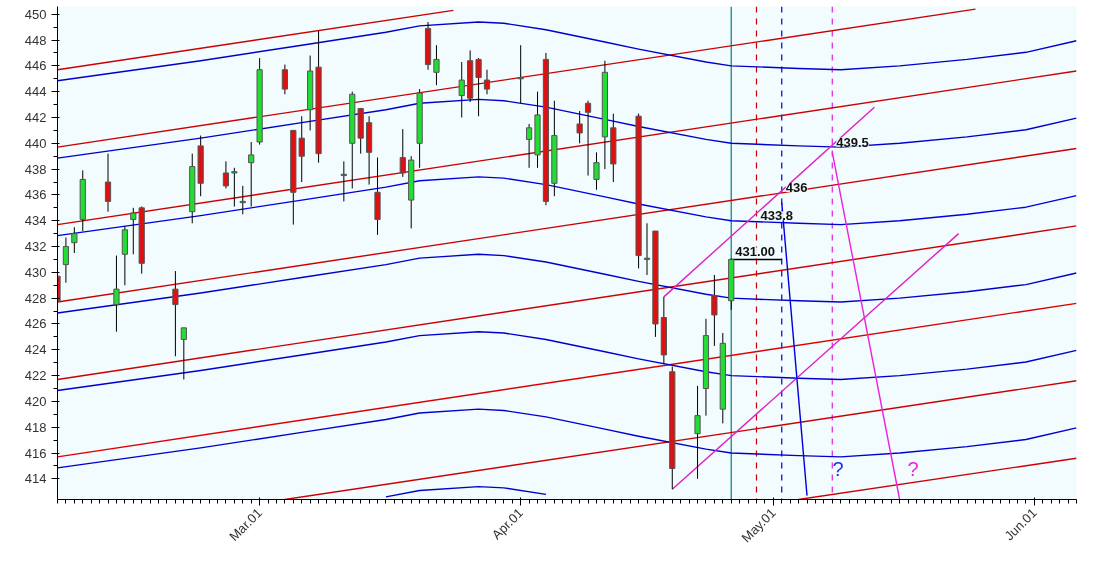  What do you see at coordinates (35, 453) in the screenshot?
I see `y-tick-label: 416` at bounding box center [35, 453].